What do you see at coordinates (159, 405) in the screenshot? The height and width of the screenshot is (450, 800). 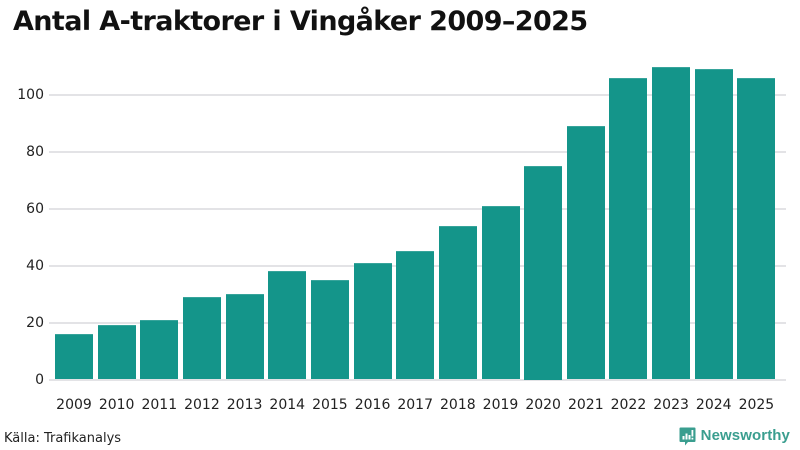 I see `x-axis-tick-label: 2011` at bounding box center [159, 405].